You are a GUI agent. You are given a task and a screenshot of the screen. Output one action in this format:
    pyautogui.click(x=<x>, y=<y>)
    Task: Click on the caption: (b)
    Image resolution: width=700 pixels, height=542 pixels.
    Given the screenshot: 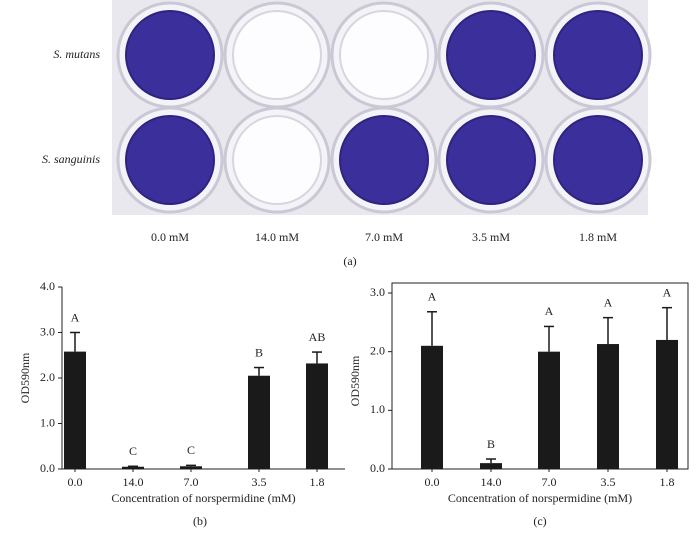 What is the action you would take?
    pyautogui.click(x=200, y=521)
    